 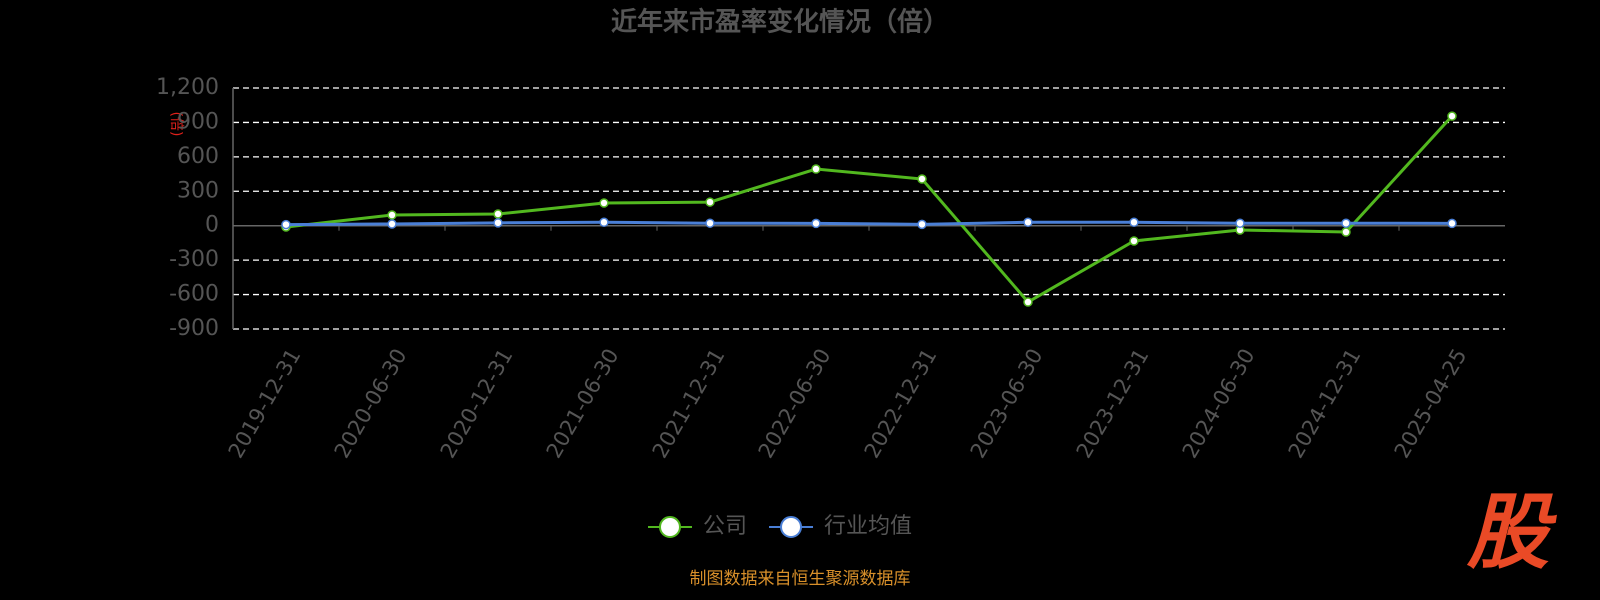 What do you see at coordinates (194, 294) in the screenshot?
I see `y-tick-label: -600` at bounding box center [194, 294].